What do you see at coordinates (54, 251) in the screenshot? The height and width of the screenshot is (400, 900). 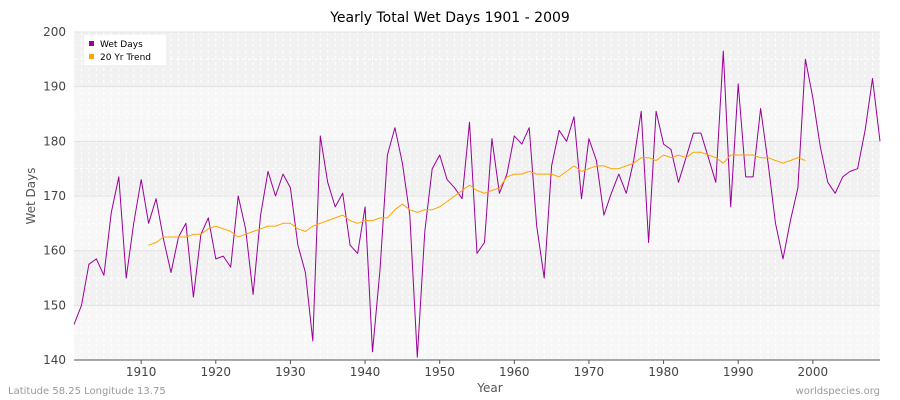 I see `y-tick-label: 160` at bounding box center [54, 251].